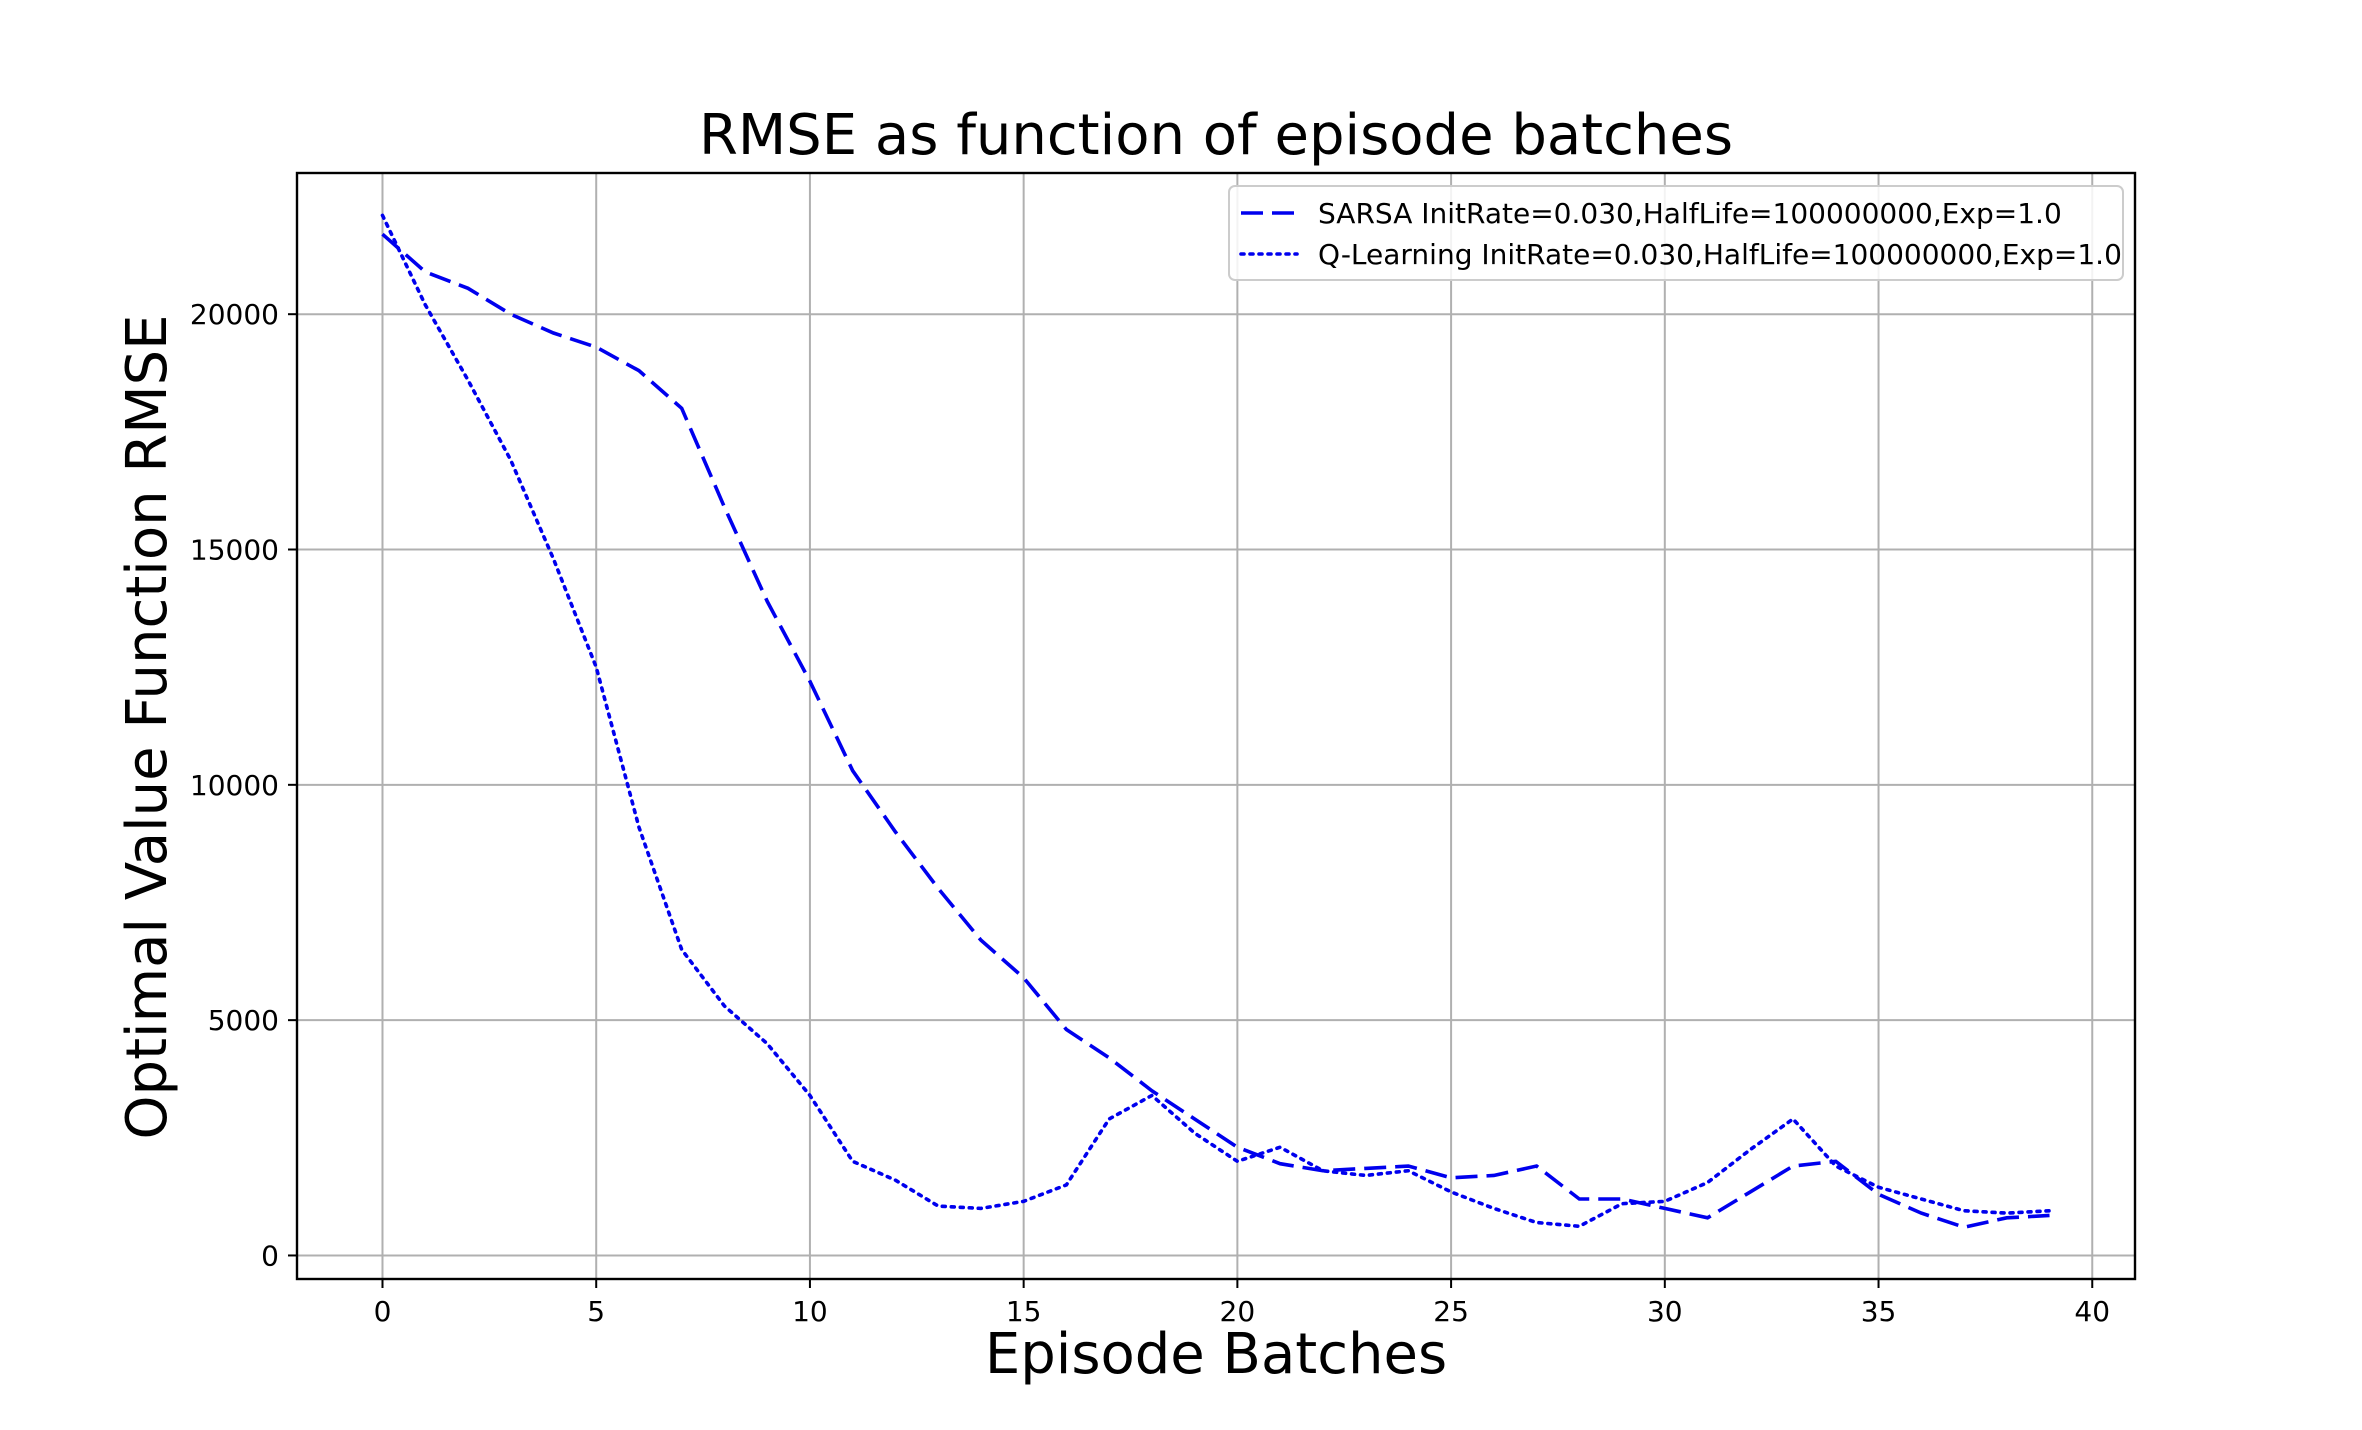 The height and width of the screenshot is (1430, 2362). Describe the element at coordinates (234, 314) in the screenshot. I see `y-tick-label: 20000` at that location.